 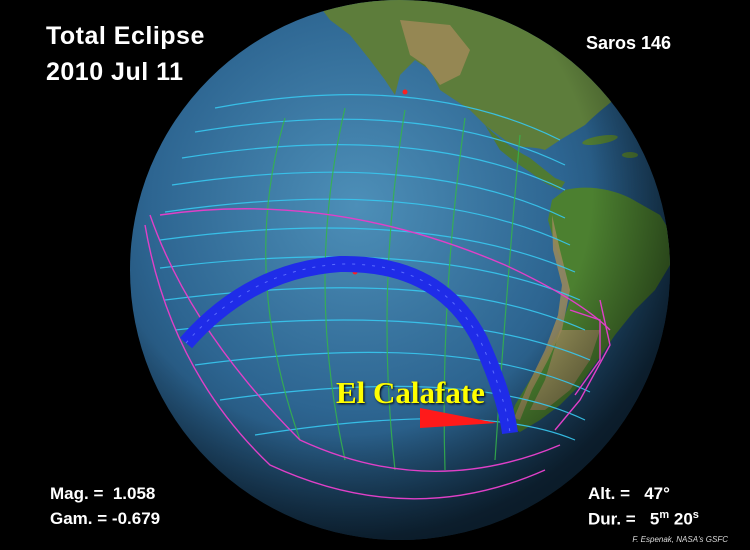 I want to click on mag-label: Mag. =, so click(x=77, y=493).